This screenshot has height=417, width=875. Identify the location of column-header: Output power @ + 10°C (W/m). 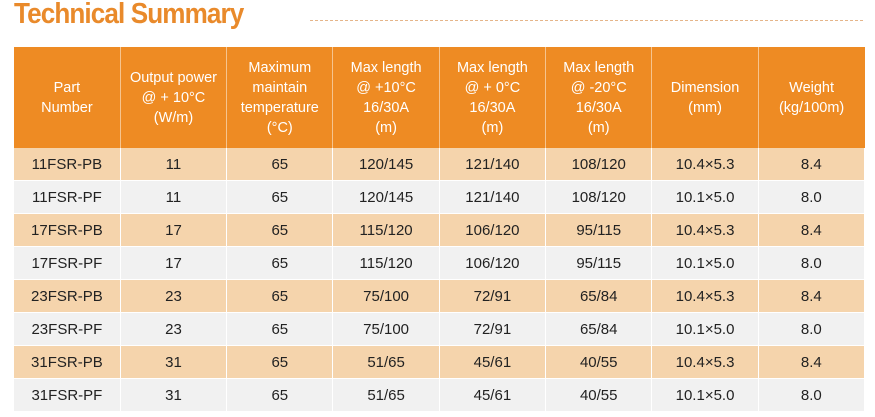
(174, 97).